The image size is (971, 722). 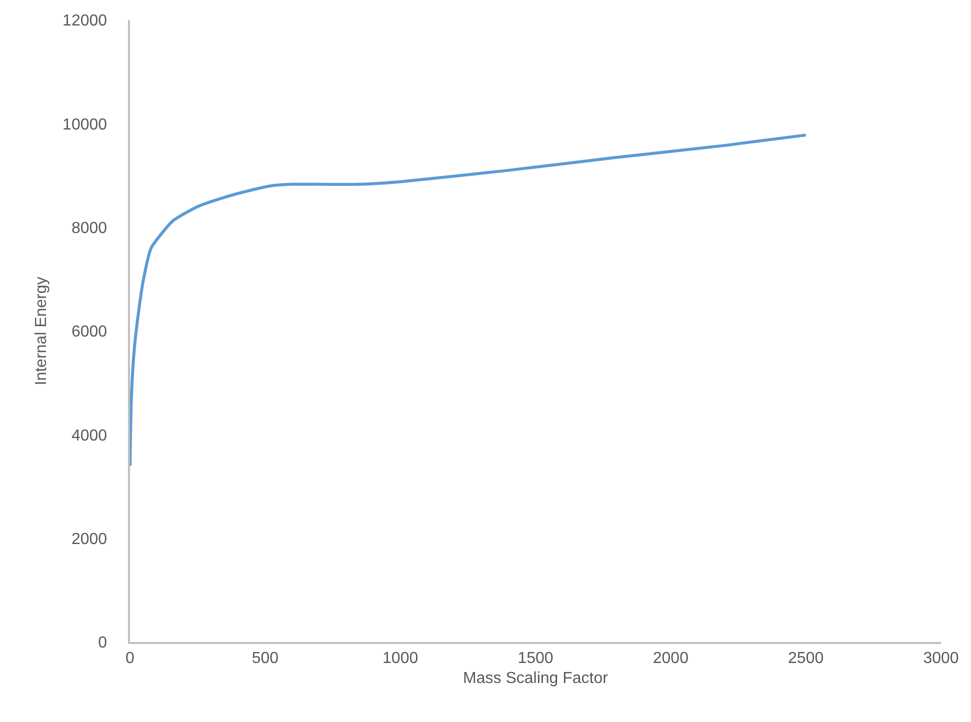 What do you see at coordinates (806, 658) in the screenshot?
I see `x-tick-label: 2500` at bounding box center [806, 658].